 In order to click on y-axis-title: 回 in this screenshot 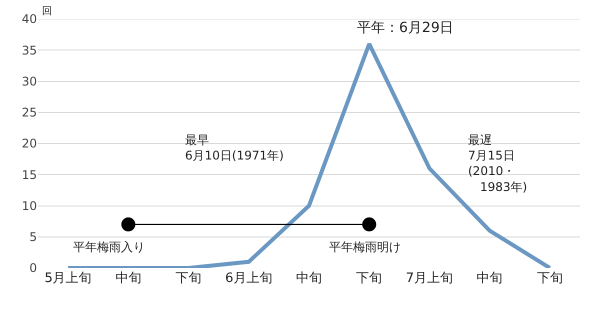, I will do `click(47, 11)`.